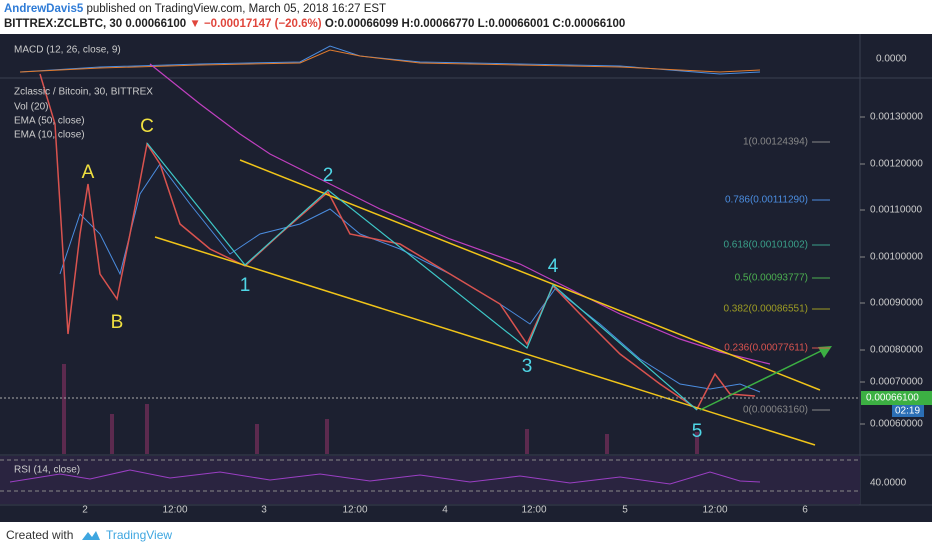 This screenshot has height=550, width=932. Describe the element at coordinates (697, 431) in the screenshot. I see `wave-label: 5` at that location.